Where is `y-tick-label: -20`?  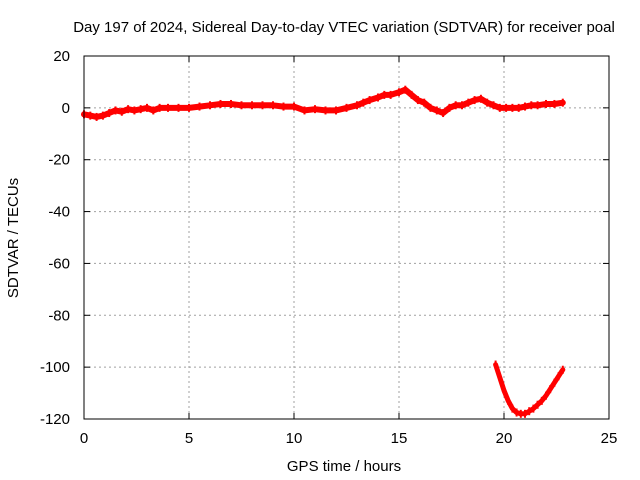
y-tick-label: -20 is located at coordinates (59, 160).